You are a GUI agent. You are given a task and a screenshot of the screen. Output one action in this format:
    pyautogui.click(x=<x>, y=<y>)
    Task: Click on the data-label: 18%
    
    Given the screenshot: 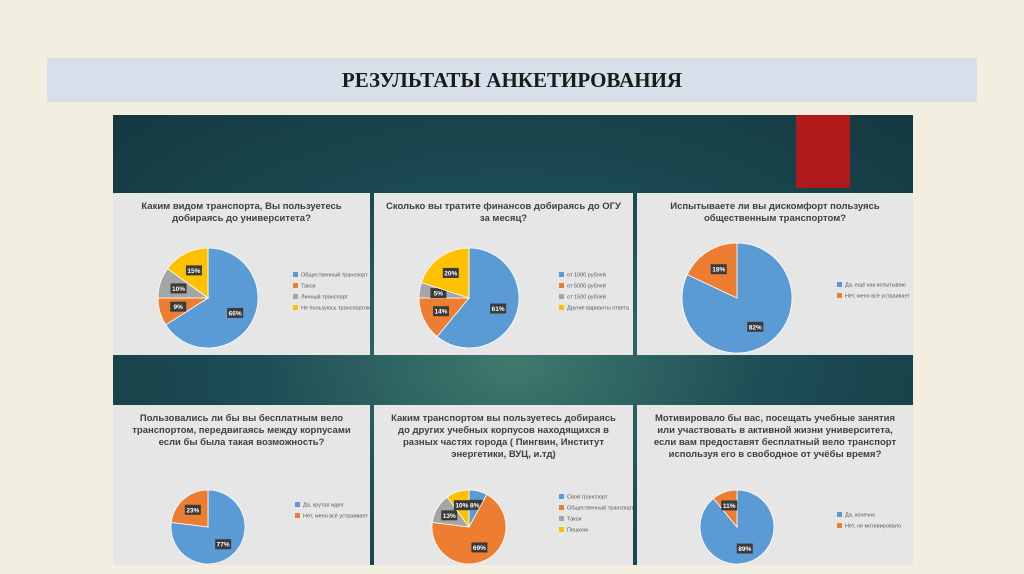 What is the action you would take?
    pyautogui.click(x=718, y=270)
    